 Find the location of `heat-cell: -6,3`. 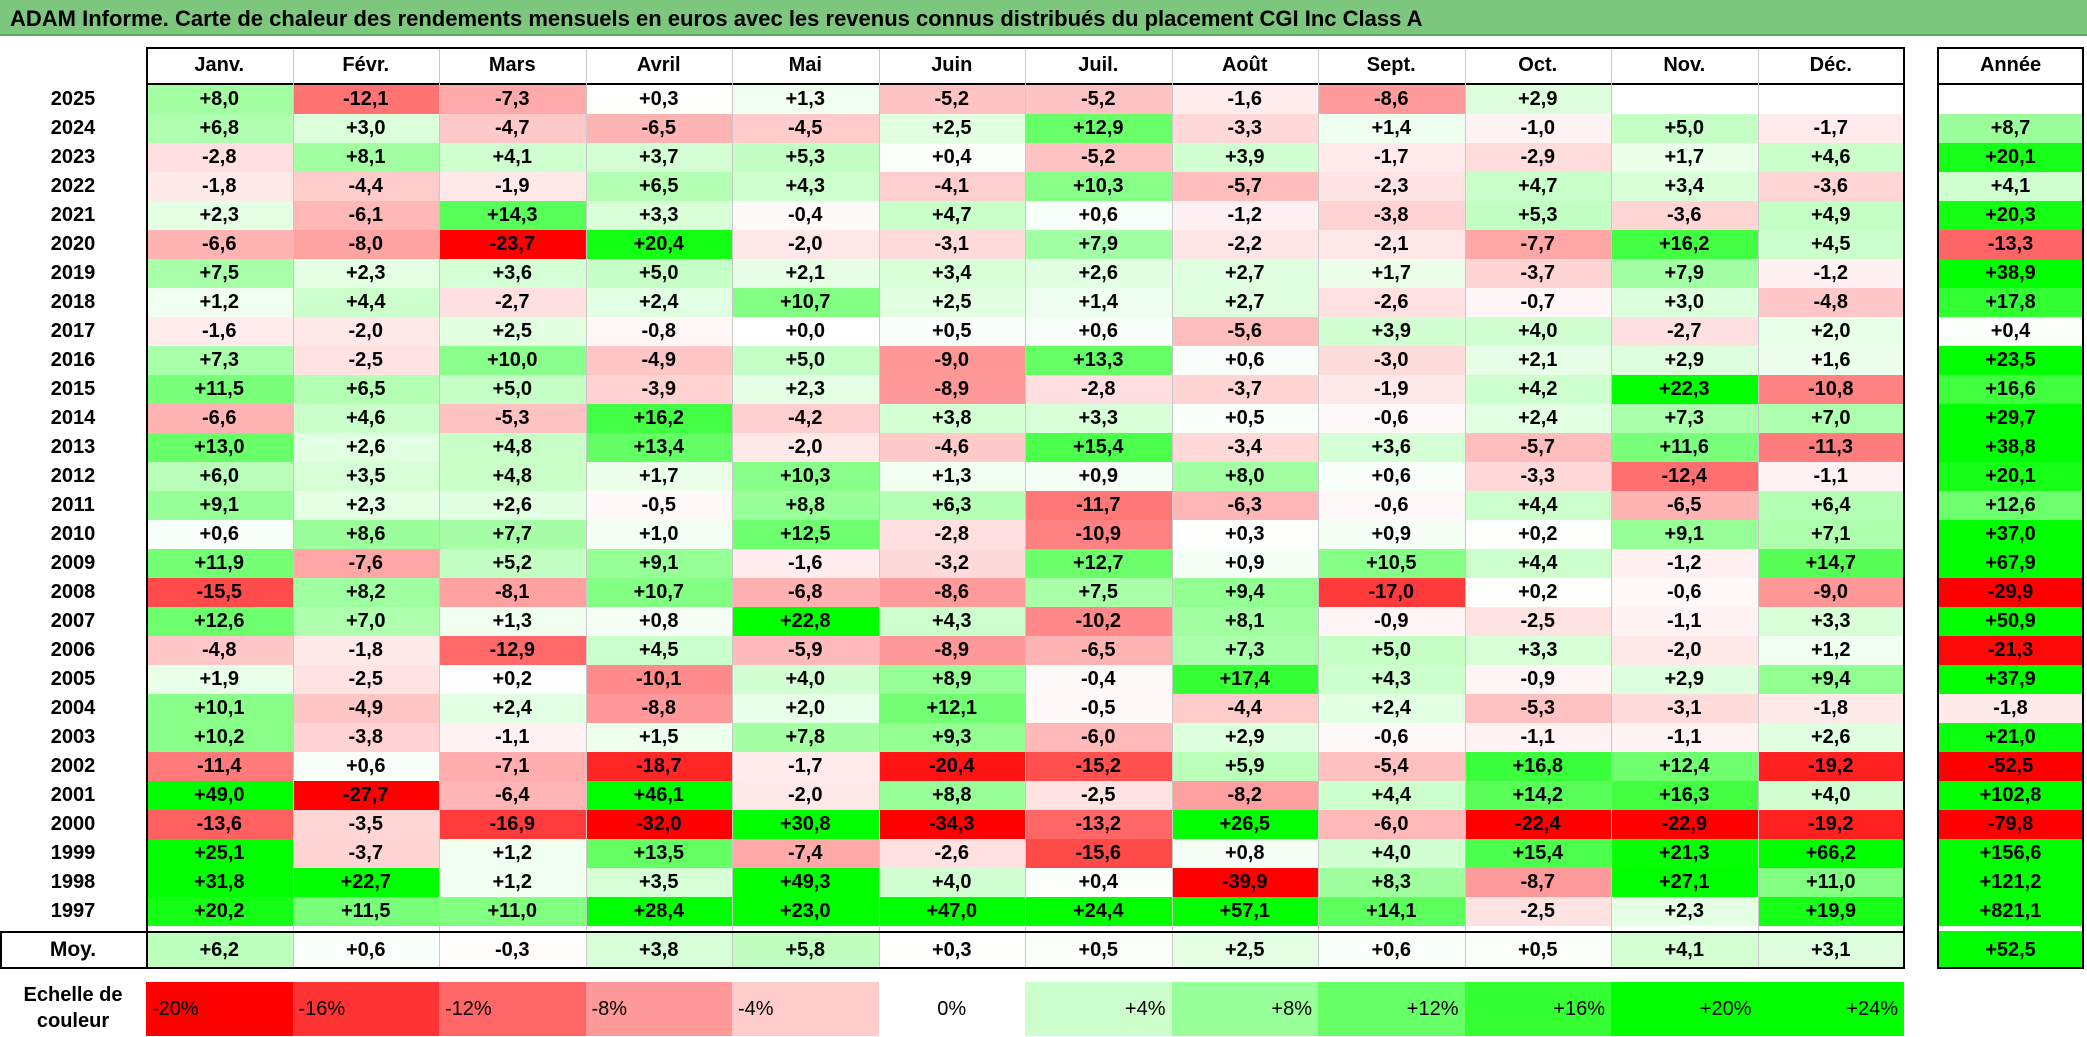

heat-cell: -6,3 is located at coordinates (1244, 505).